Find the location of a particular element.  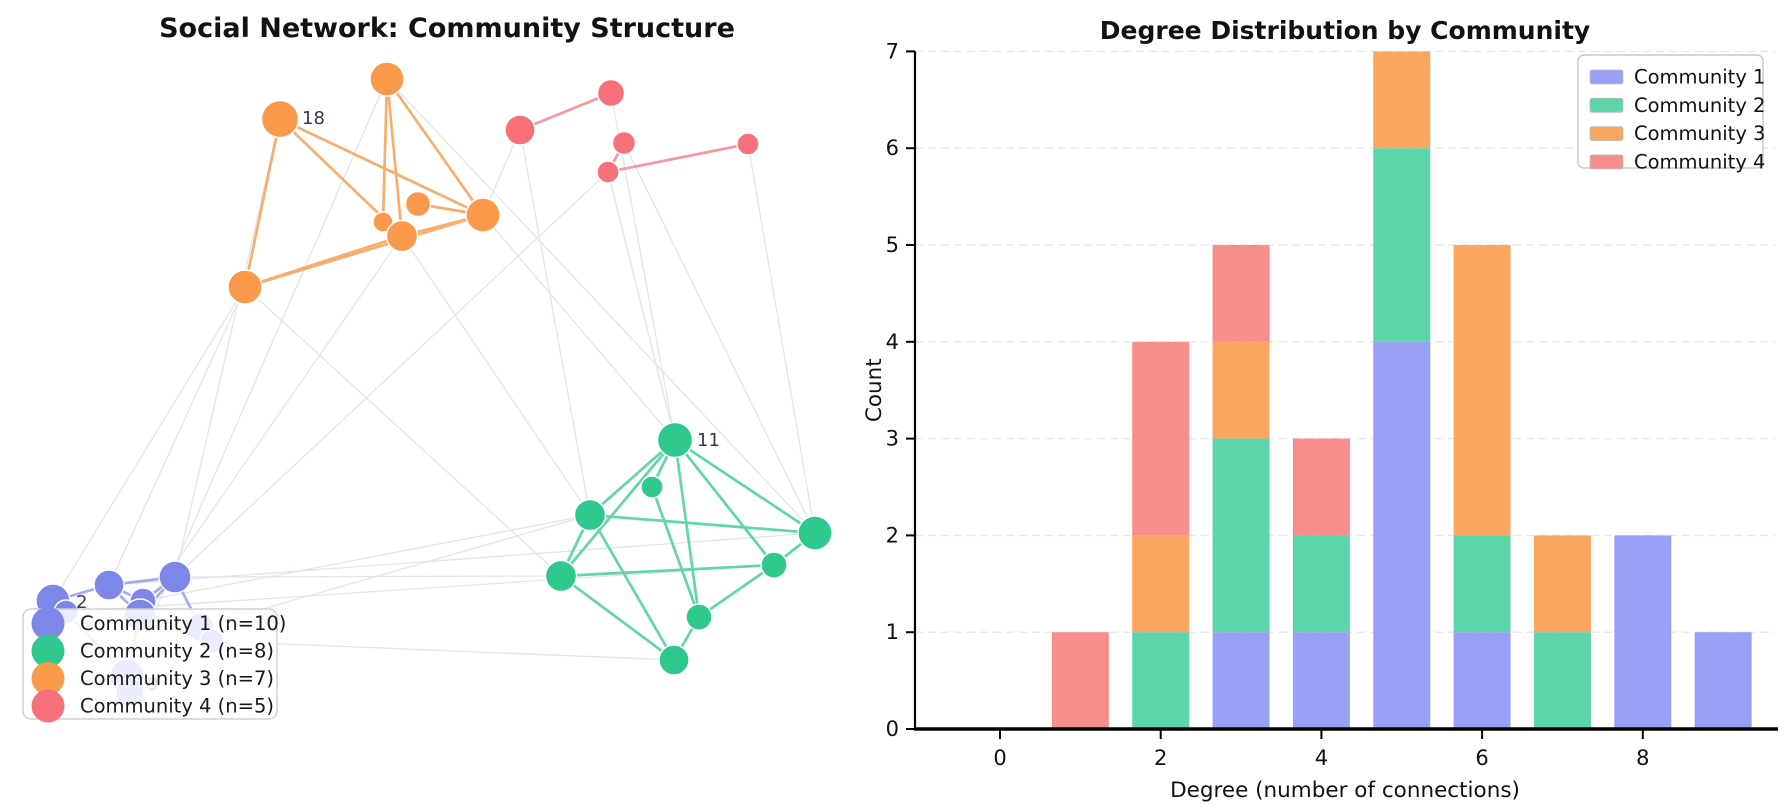

y-tick-label: 5 is located at coordinates (892, 245).